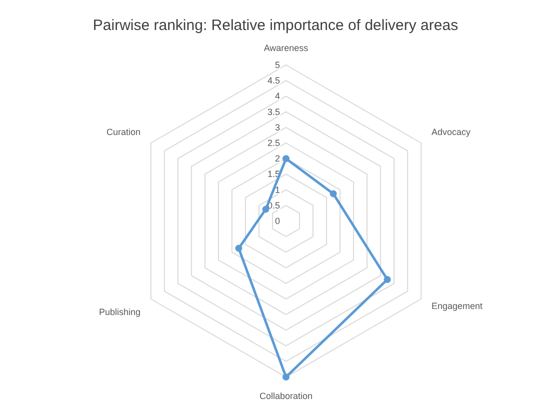 The width and height of the screenshot is (551, 401). Describe the element at coordinates (277, 96) in the screenshot. I see `y-tick-label: 4` at that location.